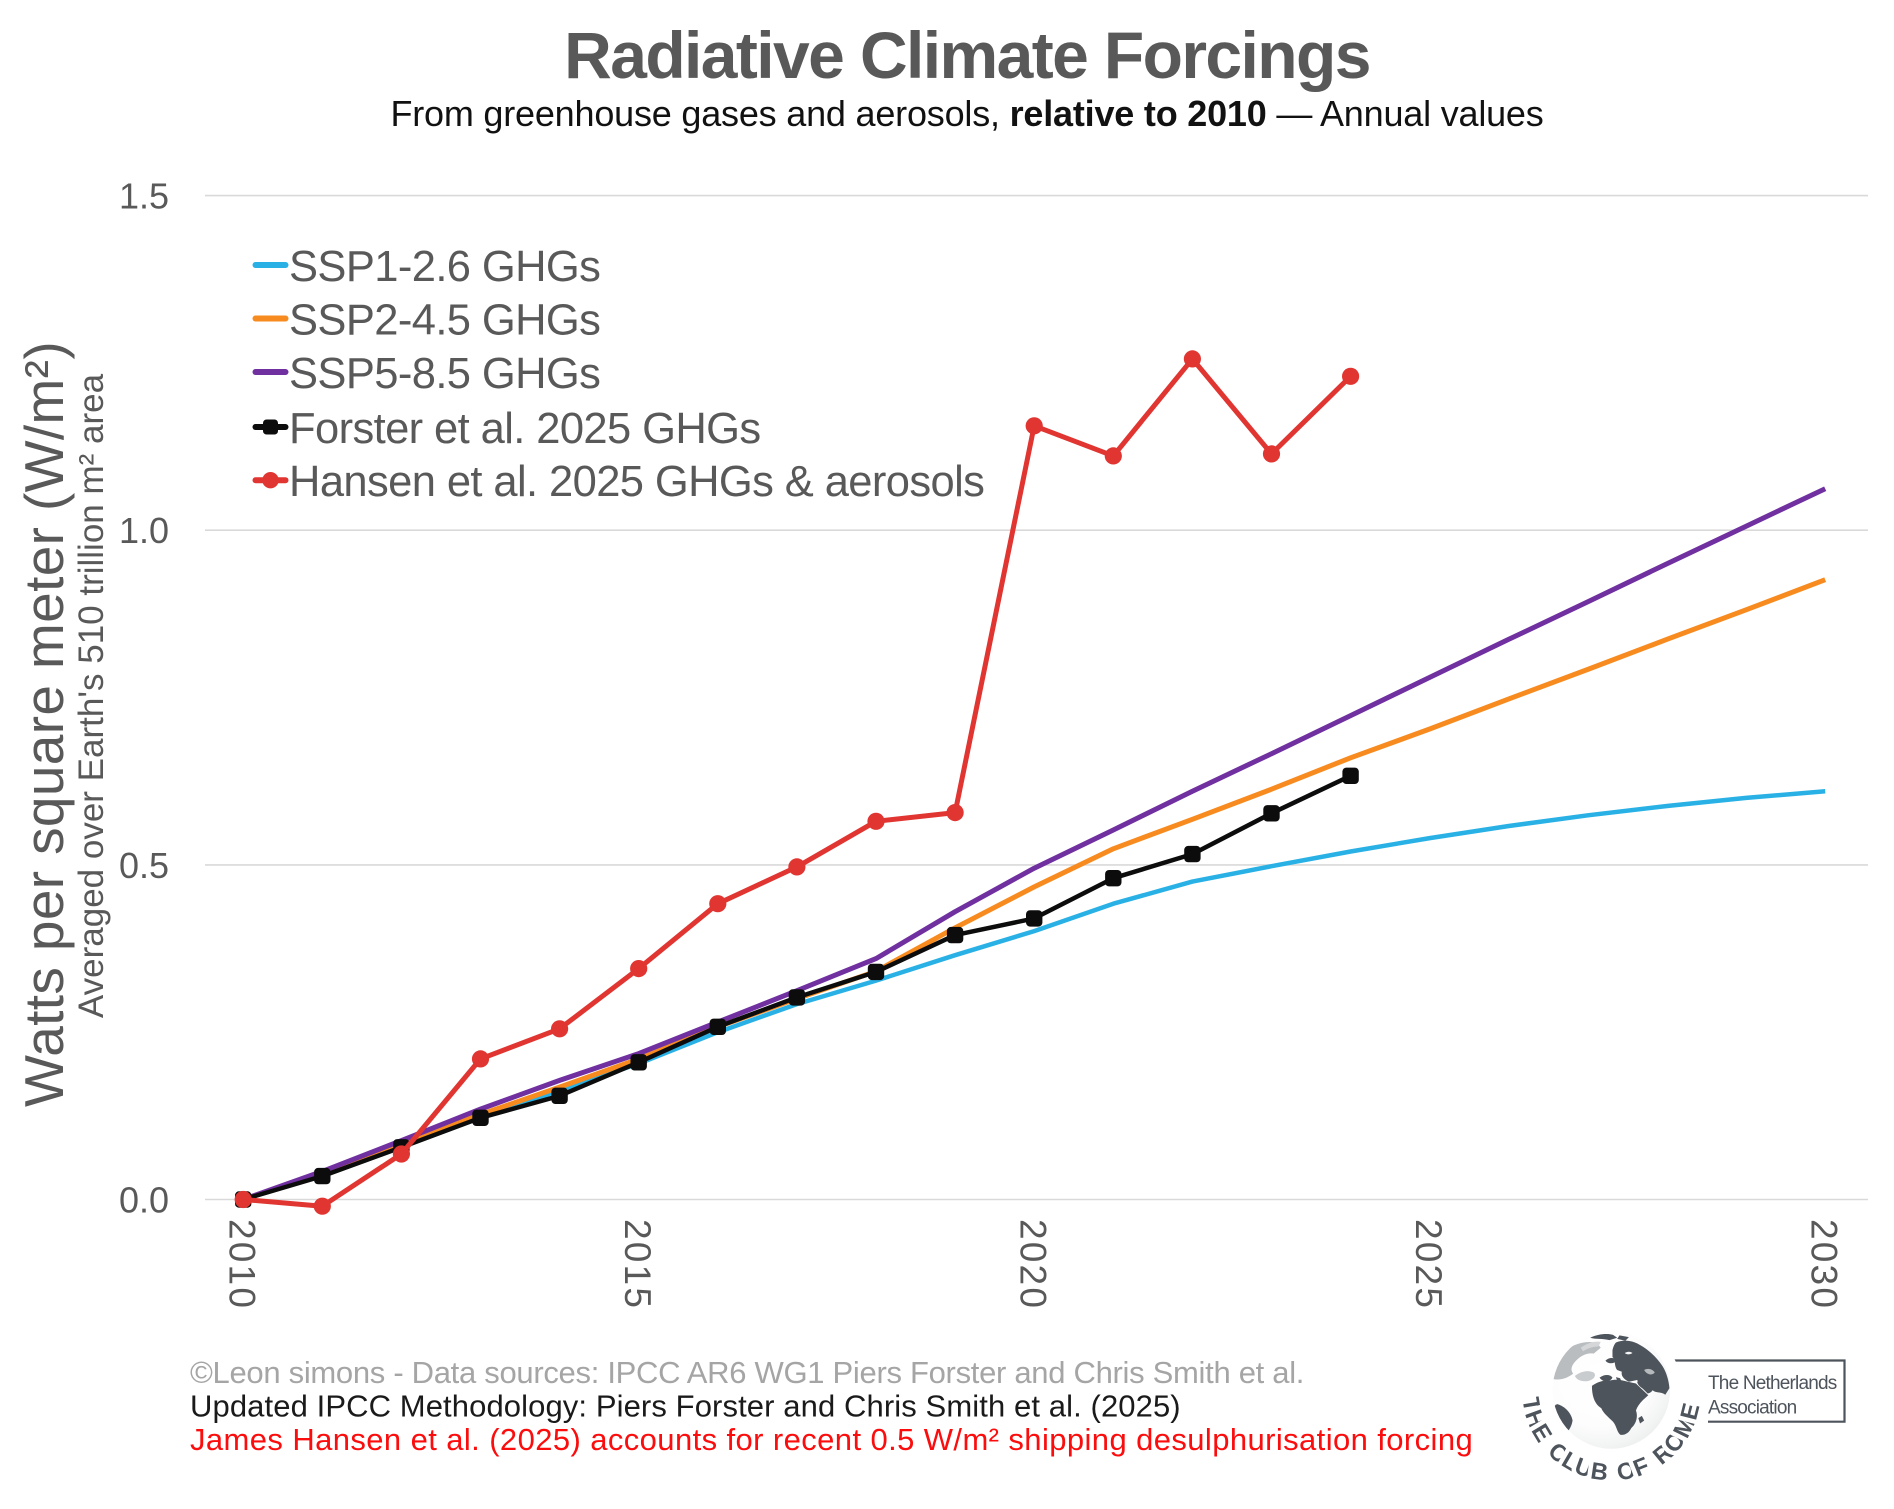 This screenshot has width=1894, height=1509. What do you see at coordinates (144, 196) in the screenshot?
I see `svg-text: 1.5` at bounding box center [144, 196].